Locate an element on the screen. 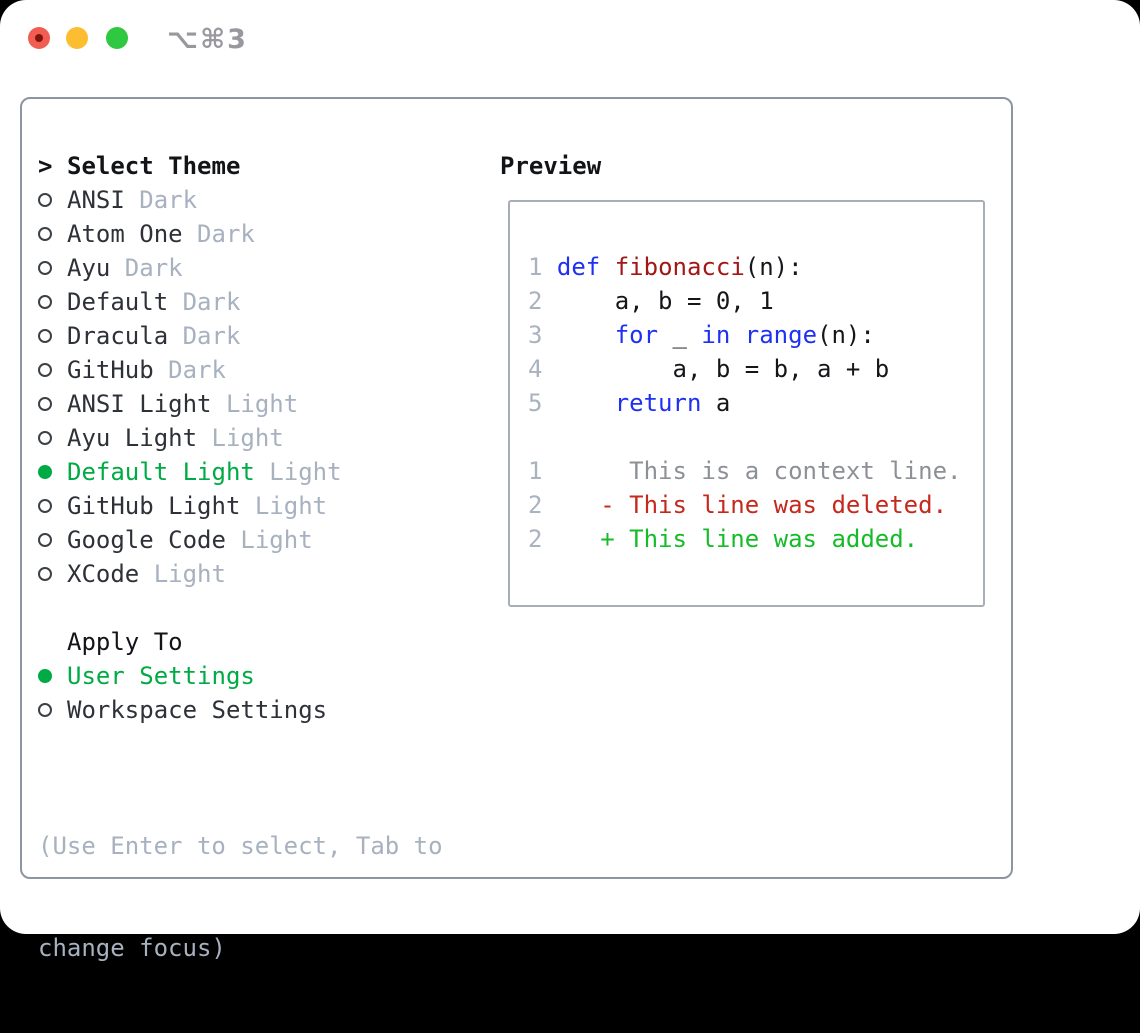 The width and height of the screenshot is (1140, 1033). theme-option-label: ANSI is located at coordinates (96, 200).